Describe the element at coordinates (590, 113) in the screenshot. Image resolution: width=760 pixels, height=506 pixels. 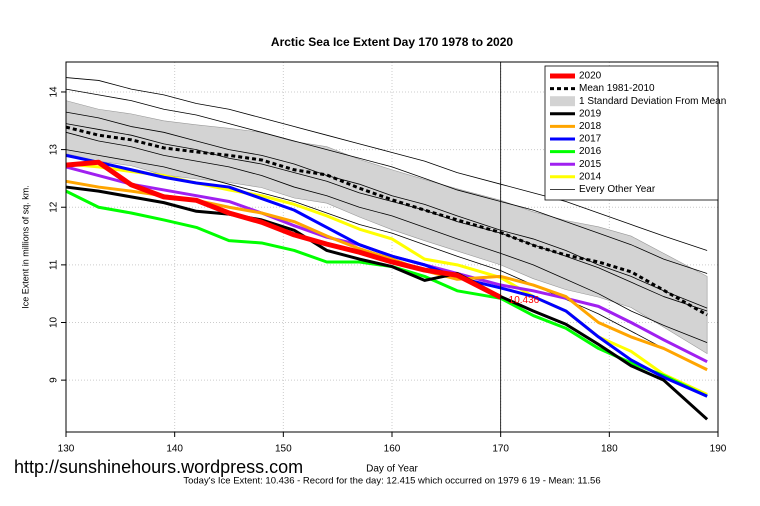
I see `legend-label: 2019` at that location.